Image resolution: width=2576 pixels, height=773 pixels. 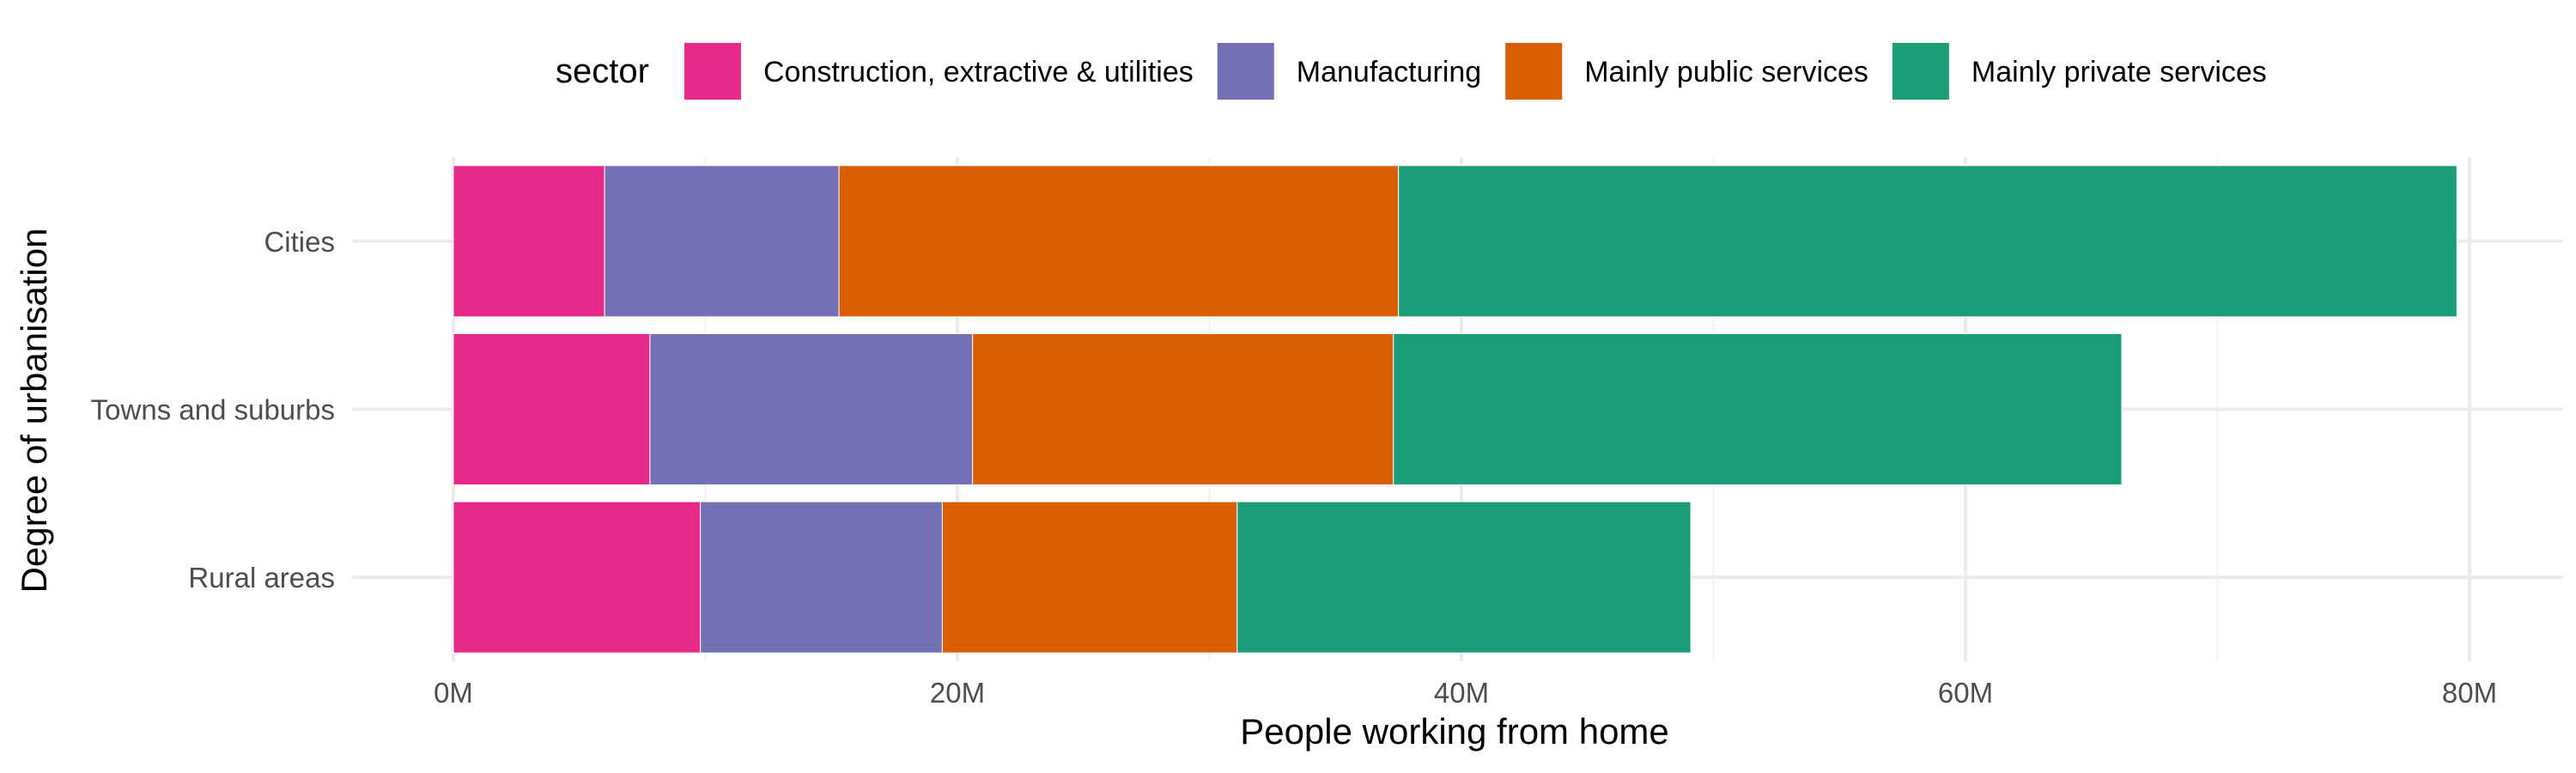 What do you see at coordinates (1758, 409) in the screenshot?
I see `bar-towns-and-suburbs-mainly-private-services` at bounding box center [1758, 409].